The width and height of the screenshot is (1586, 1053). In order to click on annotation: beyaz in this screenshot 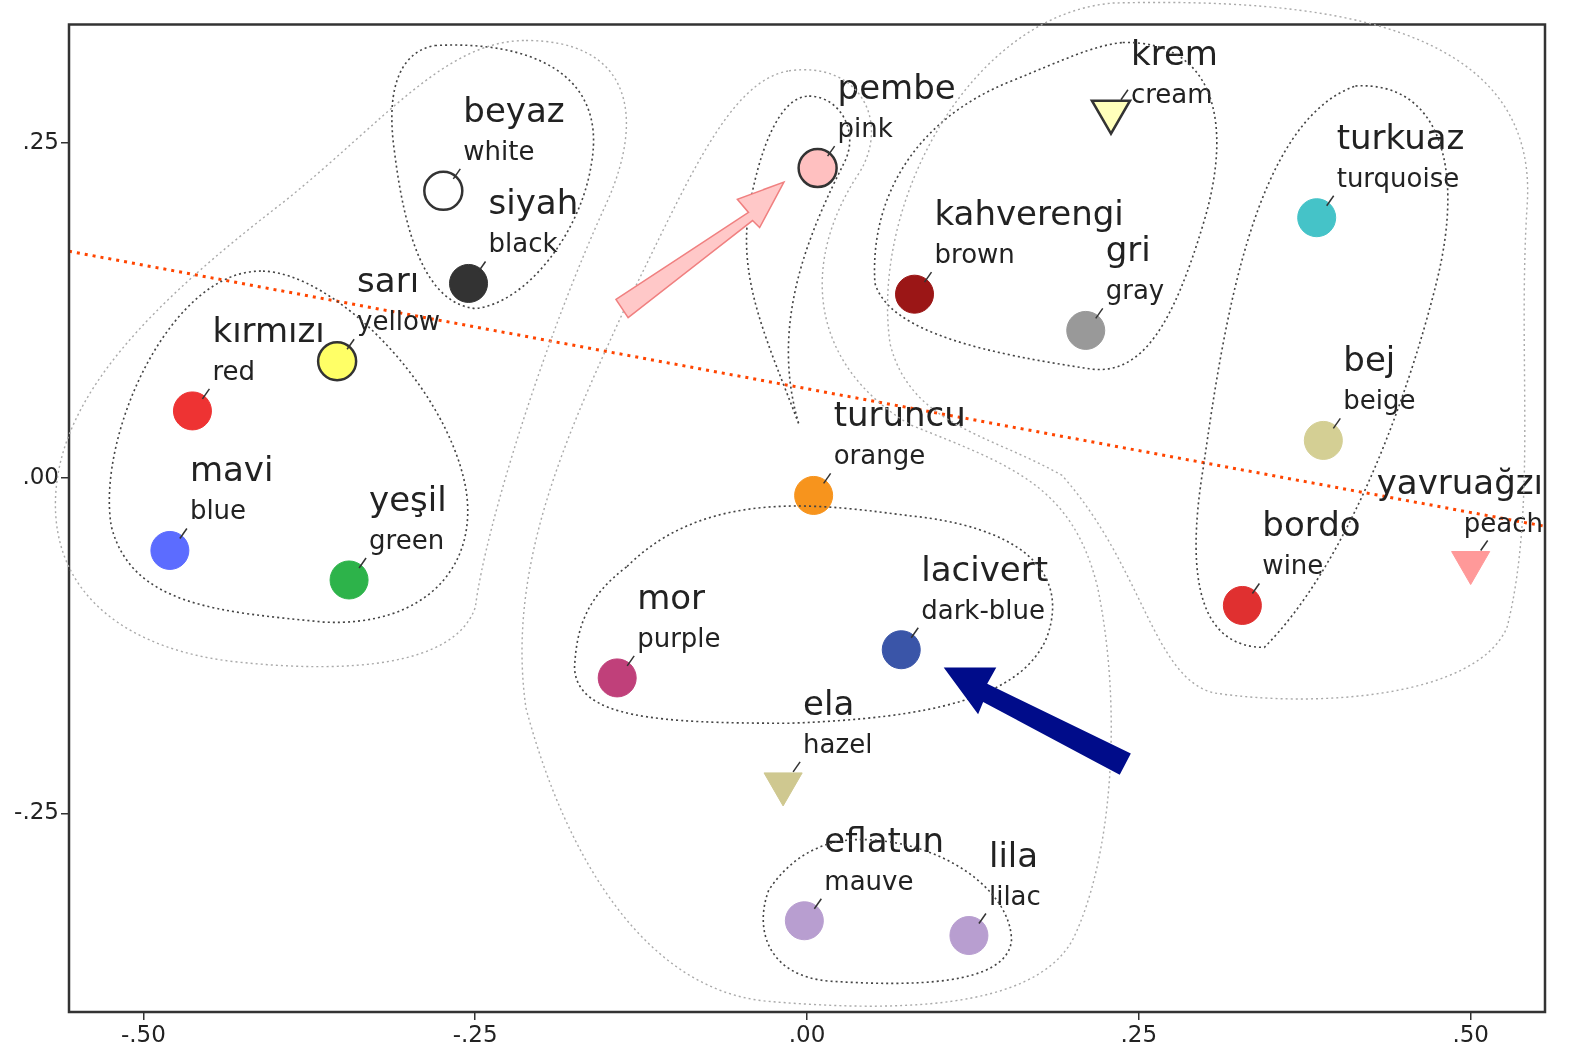, I will do `click(514, 109)`.